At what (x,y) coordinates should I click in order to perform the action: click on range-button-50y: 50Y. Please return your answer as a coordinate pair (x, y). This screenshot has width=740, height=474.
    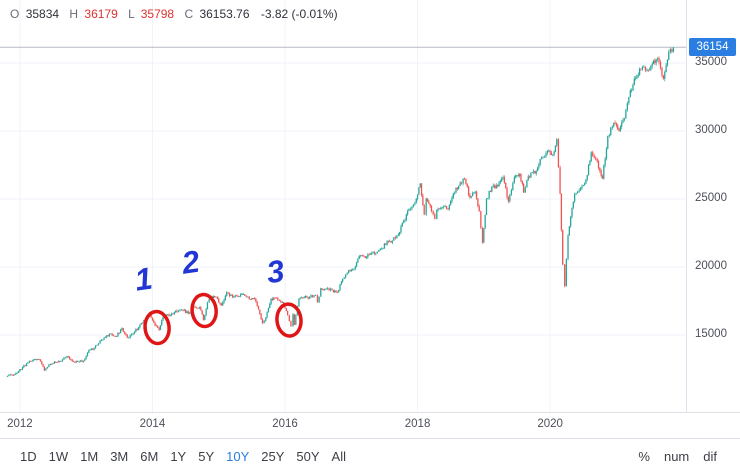
    Looking at the image, I should click on (308, 456).